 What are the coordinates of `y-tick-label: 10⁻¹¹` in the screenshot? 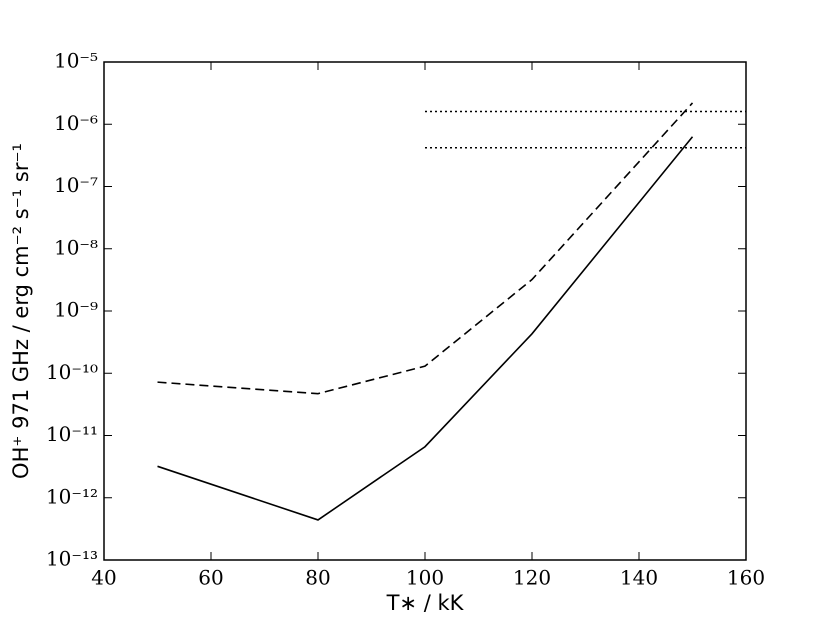 It's located at (72, 434).